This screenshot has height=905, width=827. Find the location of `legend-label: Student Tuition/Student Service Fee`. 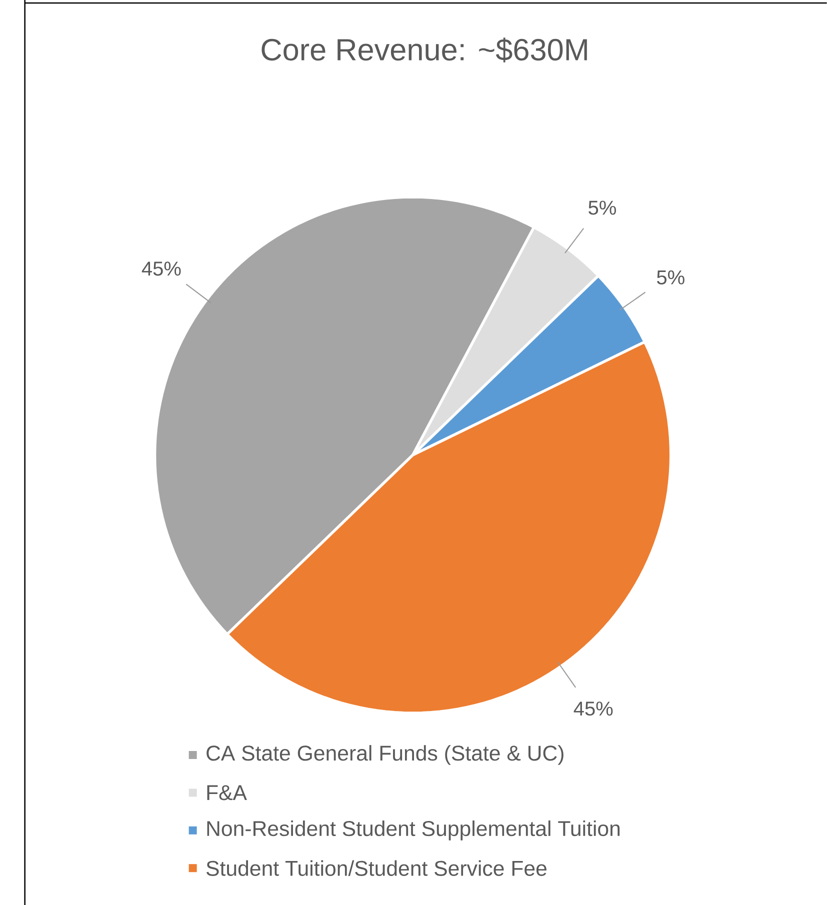

legend-label: Student Tuition/Student Service Fee is located at coordinates (376, 868).